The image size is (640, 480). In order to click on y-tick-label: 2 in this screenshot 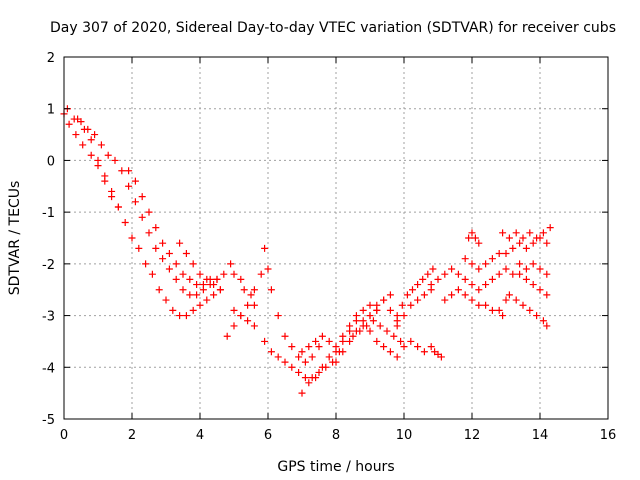, I will do `click(51, 58)`.